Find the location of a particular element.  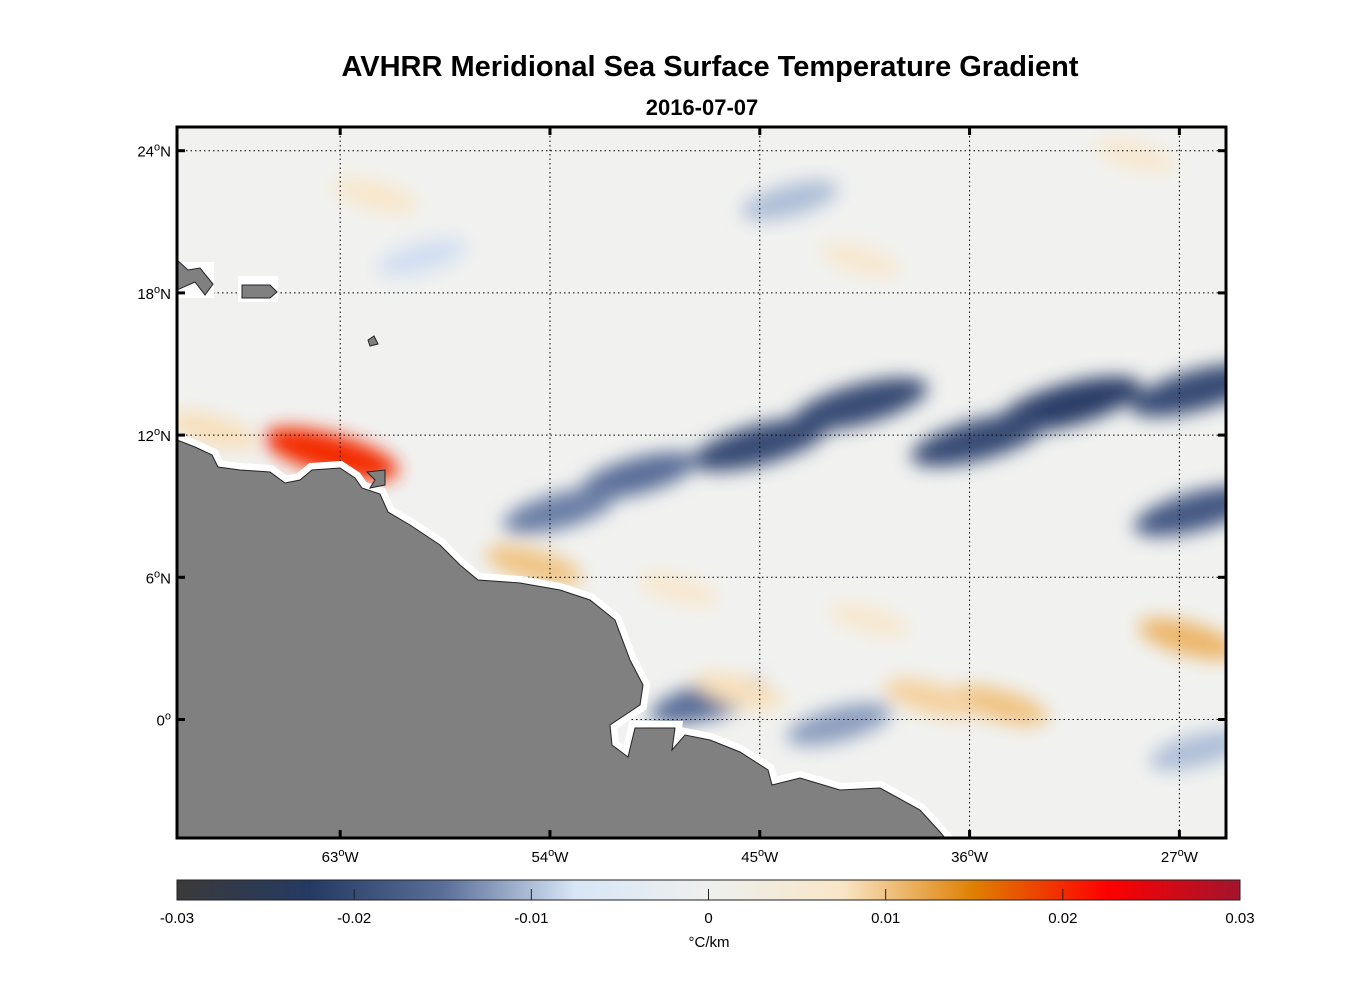

colorbar-tick-label: -0.02 is located at coordinates (354, 918).